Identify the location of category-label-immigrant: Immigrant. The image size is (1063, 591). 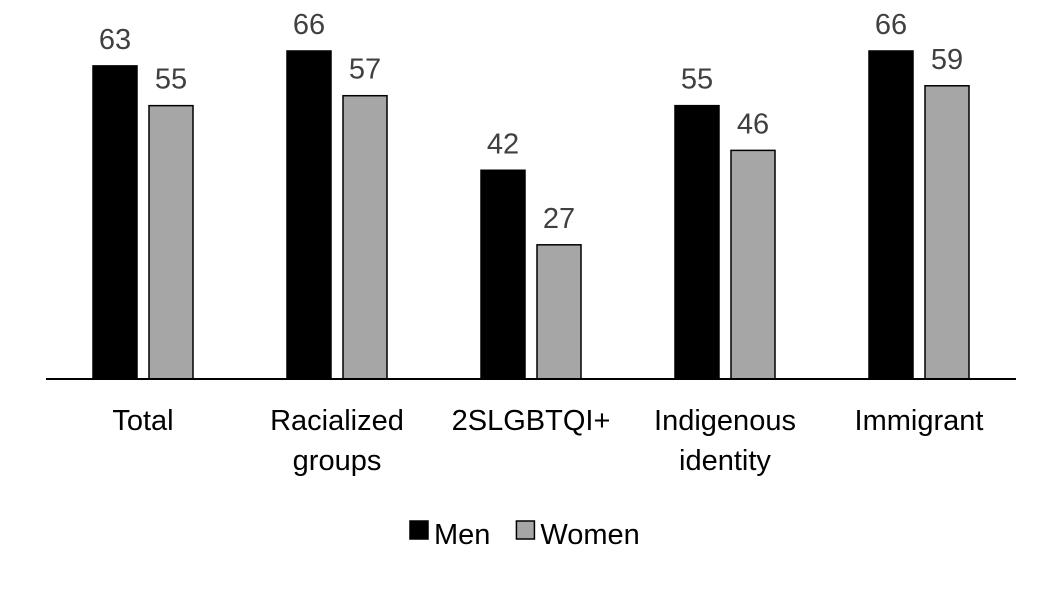
(919, 421).